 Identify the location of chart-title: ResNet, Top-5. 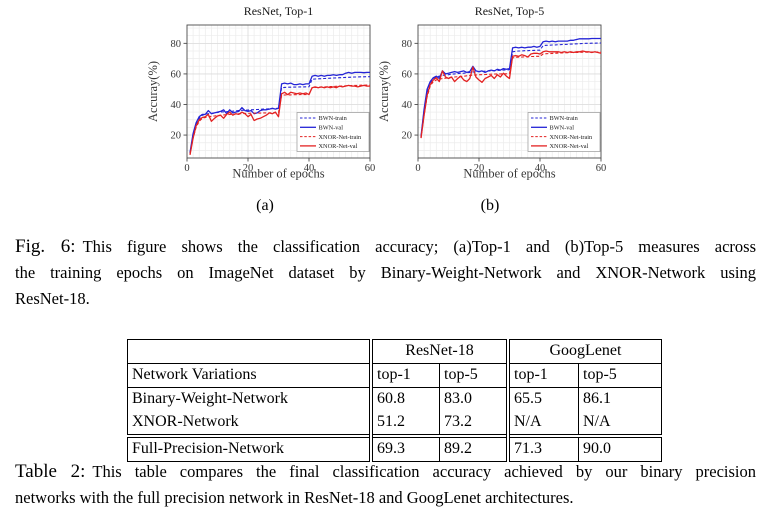
(510, 11).